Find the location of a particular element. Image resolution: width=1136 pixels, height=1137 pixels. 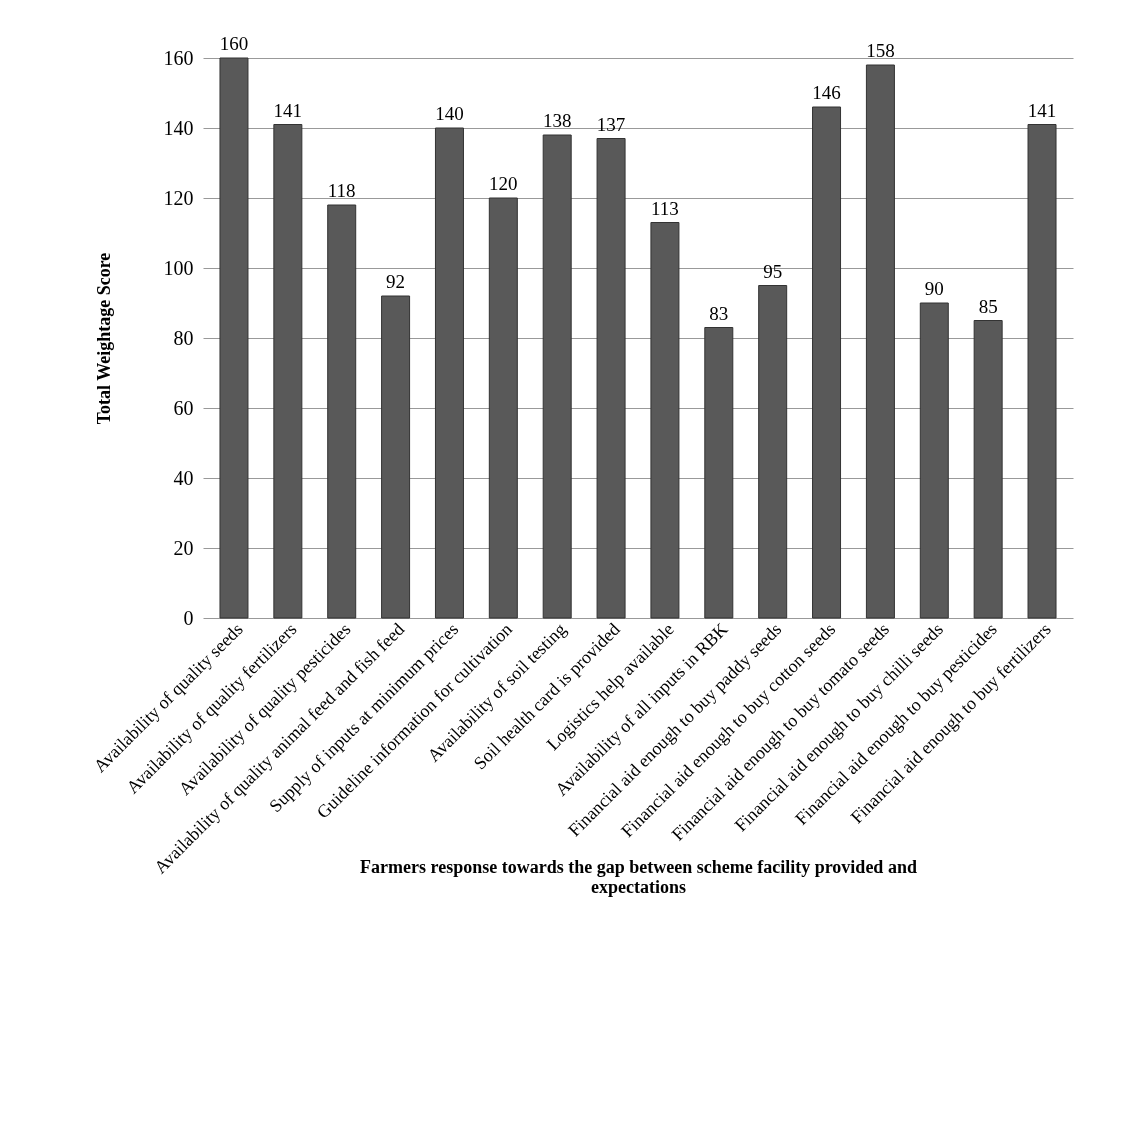

y-tick-label: 20 is located at coordinates (183, 547).